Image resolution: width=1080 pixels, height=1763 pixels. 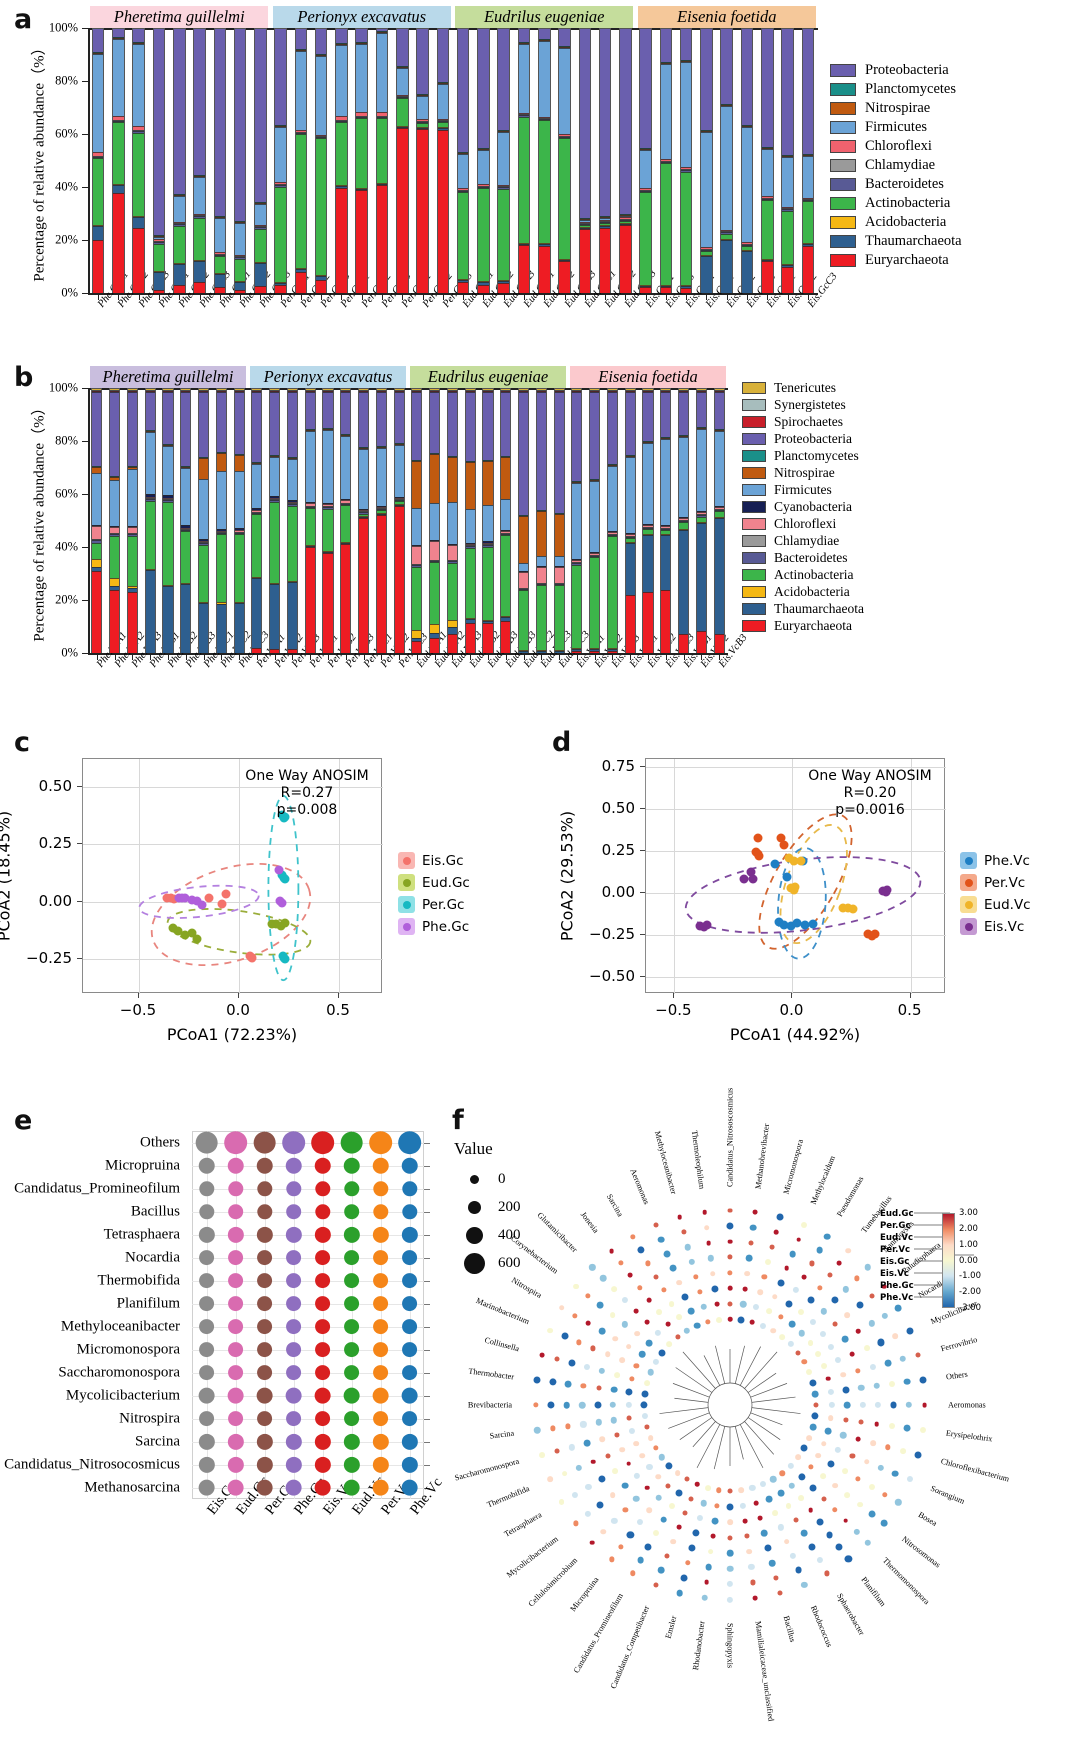 What do you see at coordinates (434, 896) in the screenshot?
I see `legend: Eis.Gc Eud.Gc Per.Gc Phe.Gc` at bounding box center [434, 896].